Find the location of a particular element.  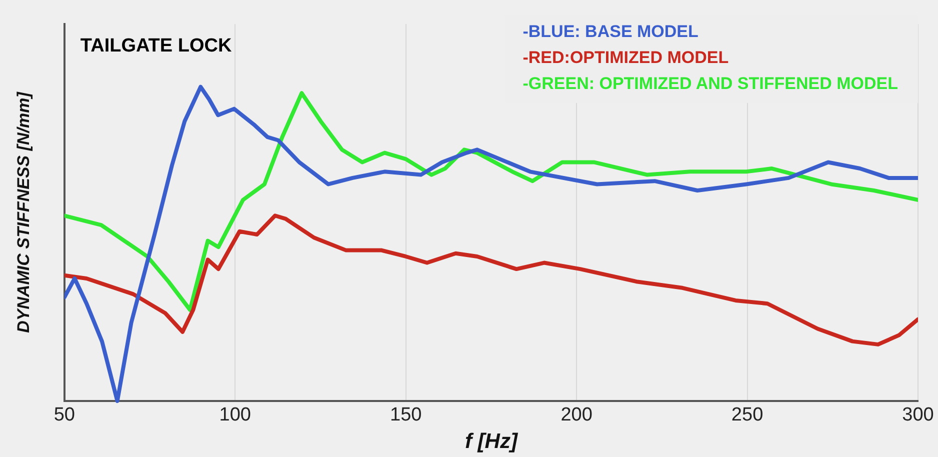

text: -RED:OPTIMIZED MODEL is located at coordinates (626, 58).